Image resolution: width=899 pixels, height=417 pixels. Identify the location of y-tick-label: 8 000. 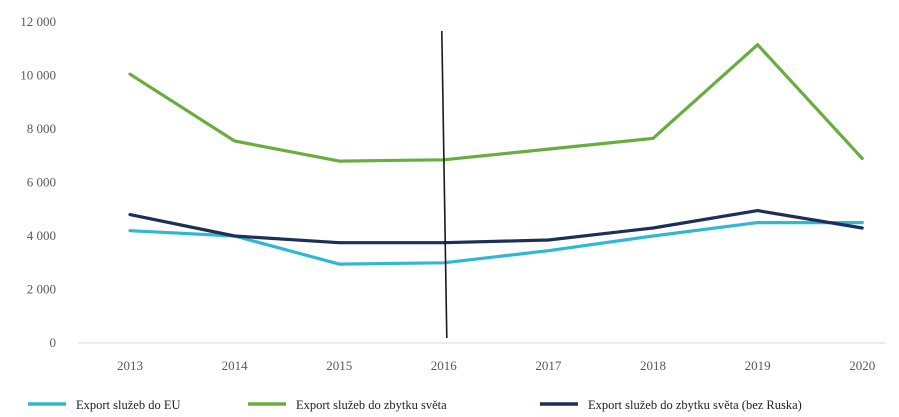
(41, 128).